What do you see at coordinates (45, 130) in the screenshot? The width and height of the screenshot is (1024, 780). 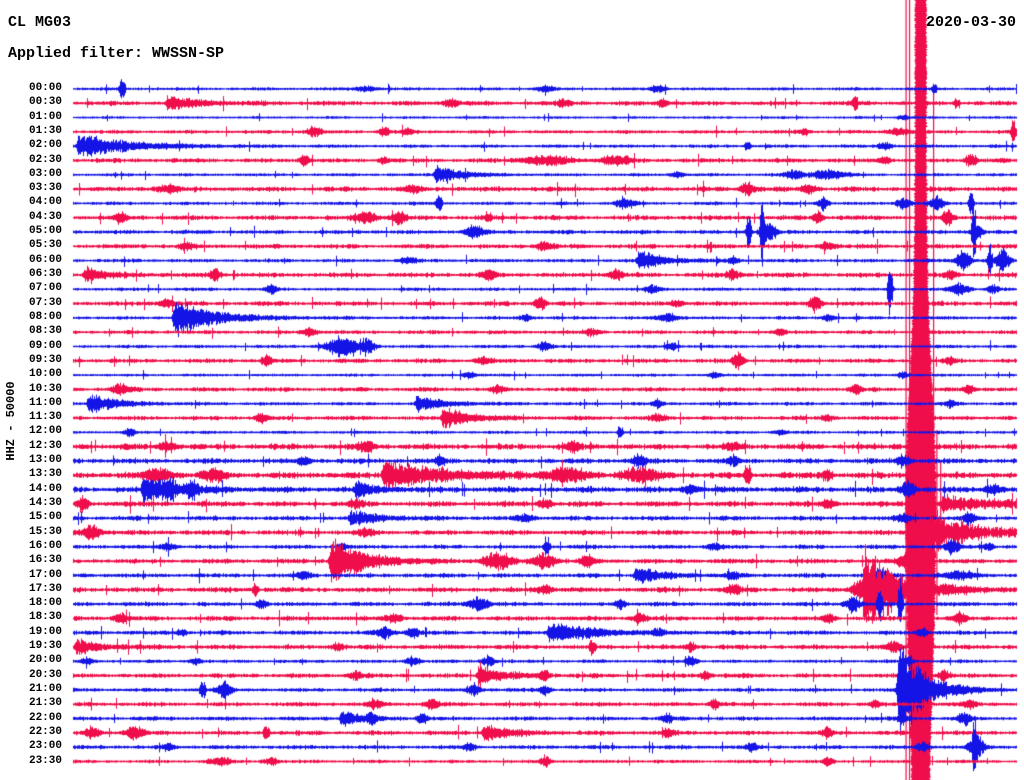 I see `time-label: 01:30` at bounding box center [45, 130].